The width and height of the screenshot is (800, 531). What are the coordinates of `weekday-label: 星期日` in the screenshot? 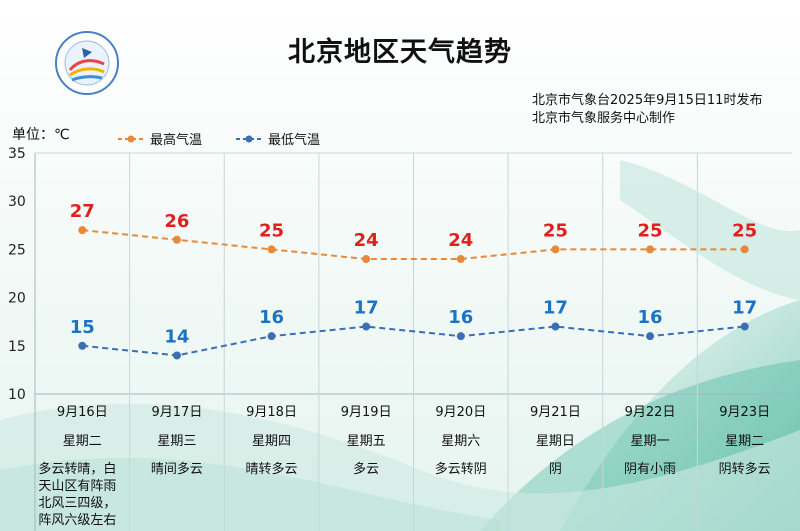 It's located at (555, 441).